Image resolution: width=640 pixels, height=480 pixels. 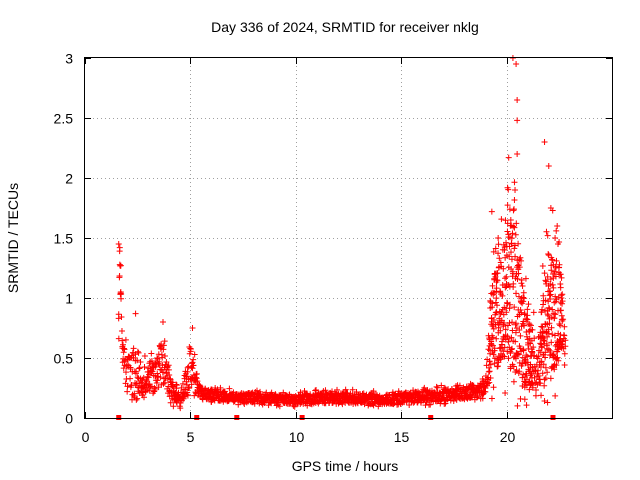 What do you see at coordinates (191, 437) in the screenshot?
I see `x-tick-label: 5` at bounding box center [191, 437].